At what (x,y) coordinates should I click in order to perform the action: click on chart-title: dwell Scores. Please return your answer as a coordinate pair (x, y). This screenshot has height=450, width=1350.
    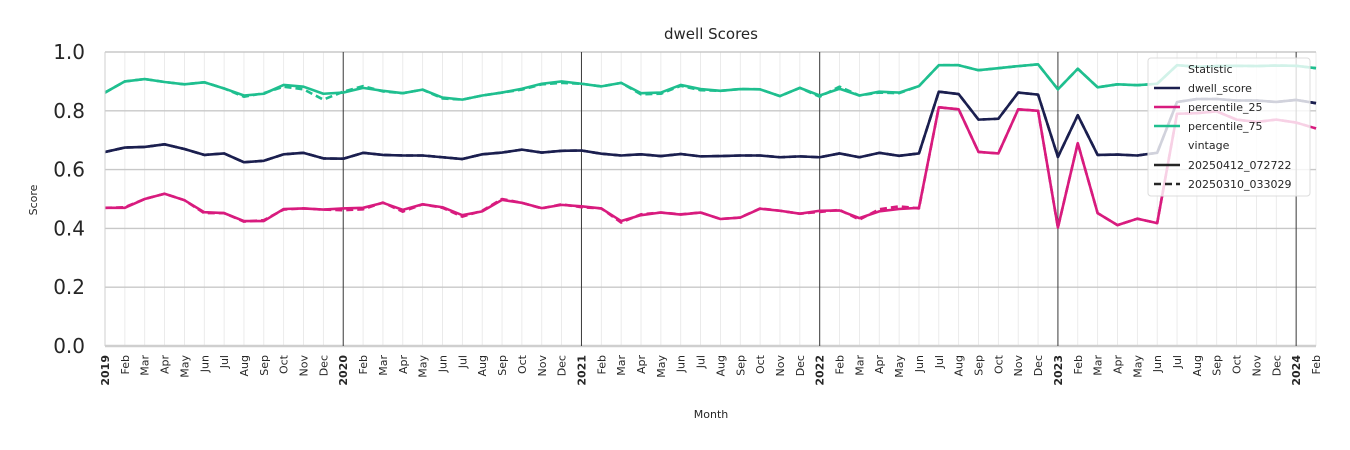
    Looking at the image, I should click on (711, 34).